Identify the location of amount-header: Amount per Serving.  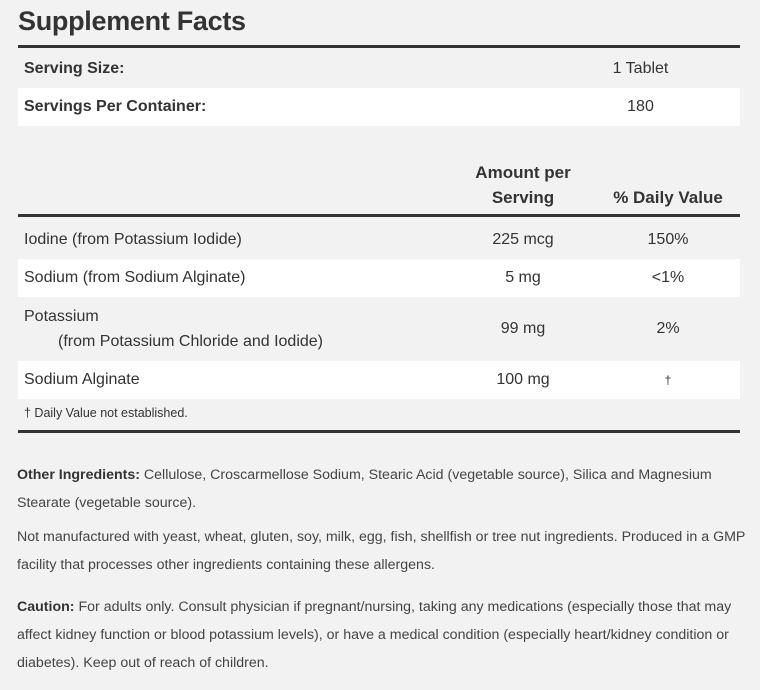
(523, 185).